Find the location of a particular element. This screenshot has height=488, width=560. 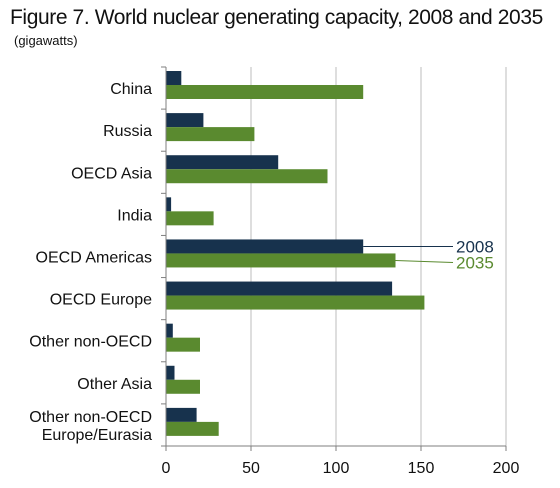

bar-2035-oecd-asia is located at coordinates (247, 176).